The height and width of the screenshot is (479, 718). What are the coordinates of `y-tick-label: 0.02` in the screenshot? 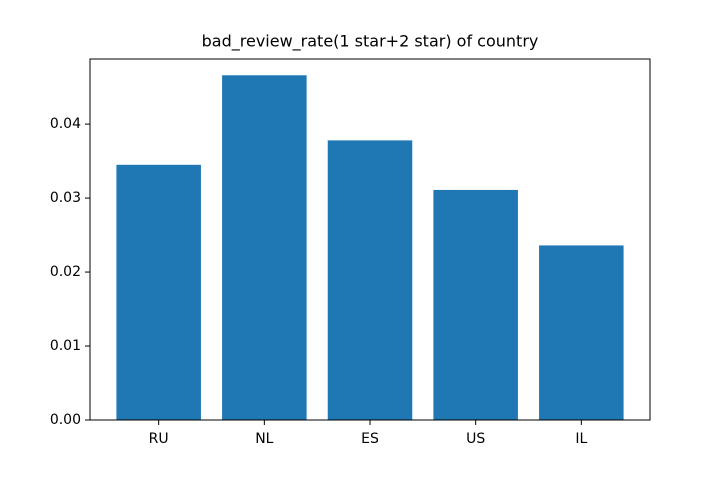 It's located at (65, 272).